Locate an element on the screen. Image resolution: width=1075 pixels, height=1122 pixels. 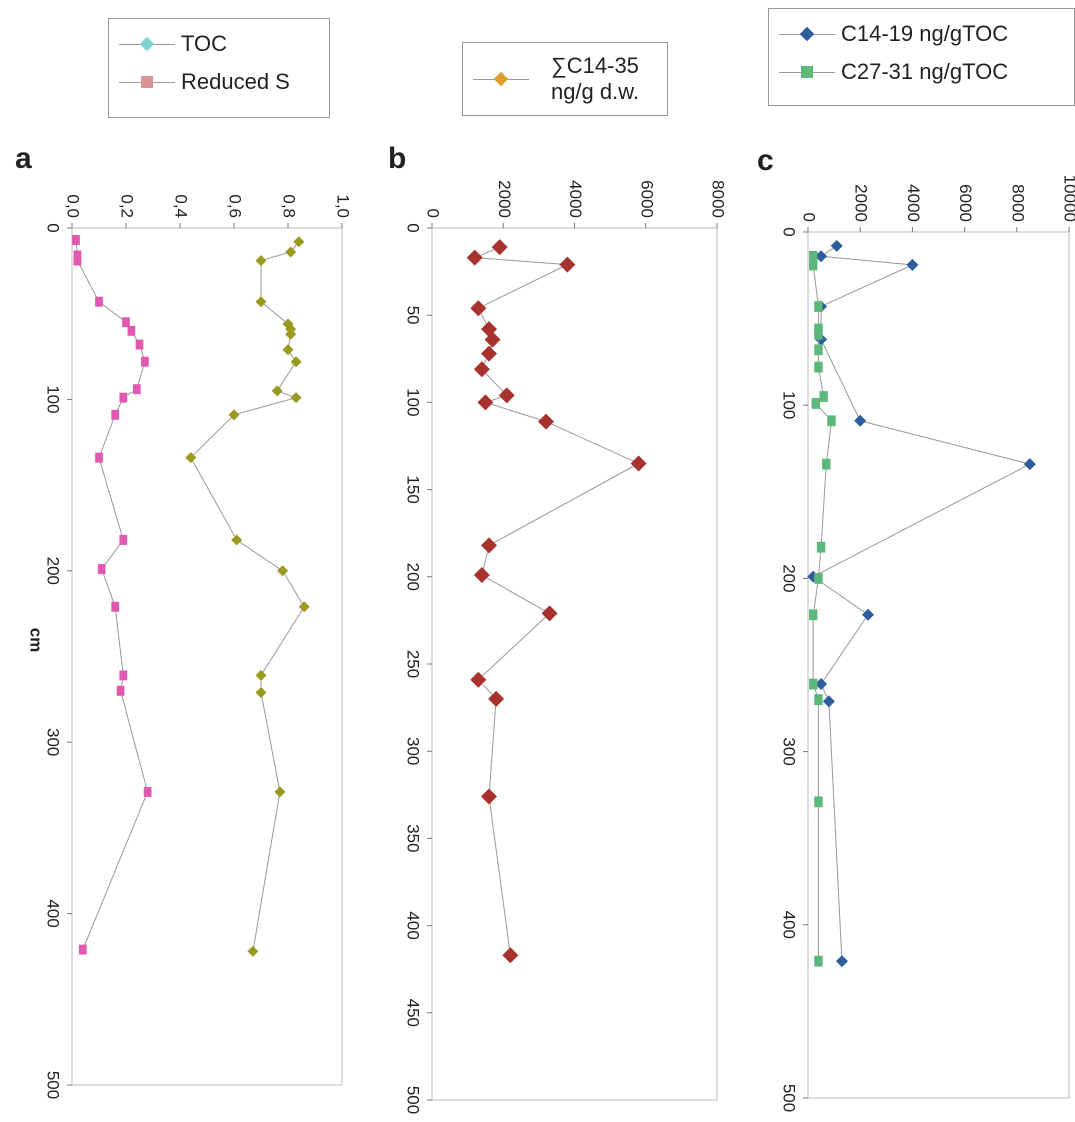
y-tick-label: 10000 is located at coordinates (1068, 198).